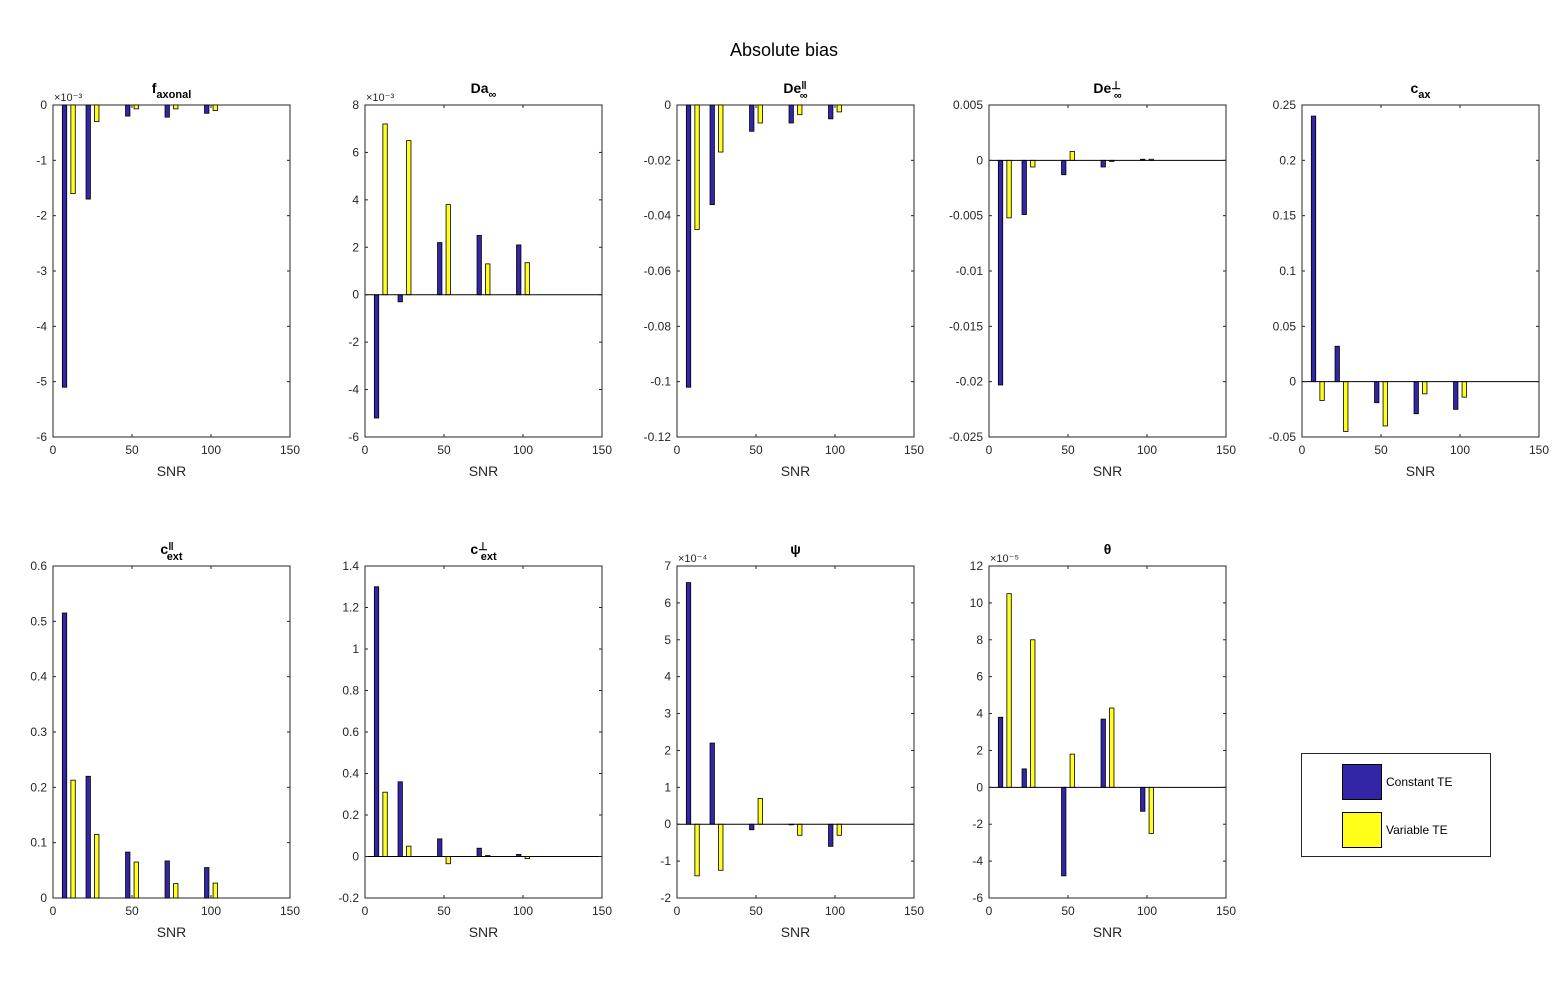 The height and width of the screenshot is (1007, 1568). What do you see at coordinates (350, 566) in the screenshot?
I see `y-tick-label: 1.4` at bounding box center [350, 566].